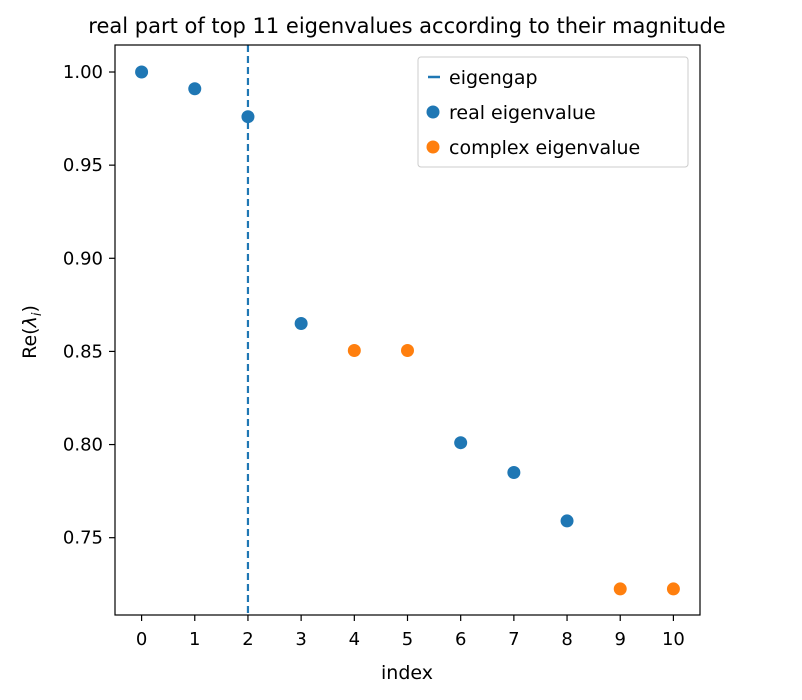  What do you see at coordinates (493, 78) in the screenshot?
I see `legend-eigengap-label: eigengap` at bounding box center [493, 78].